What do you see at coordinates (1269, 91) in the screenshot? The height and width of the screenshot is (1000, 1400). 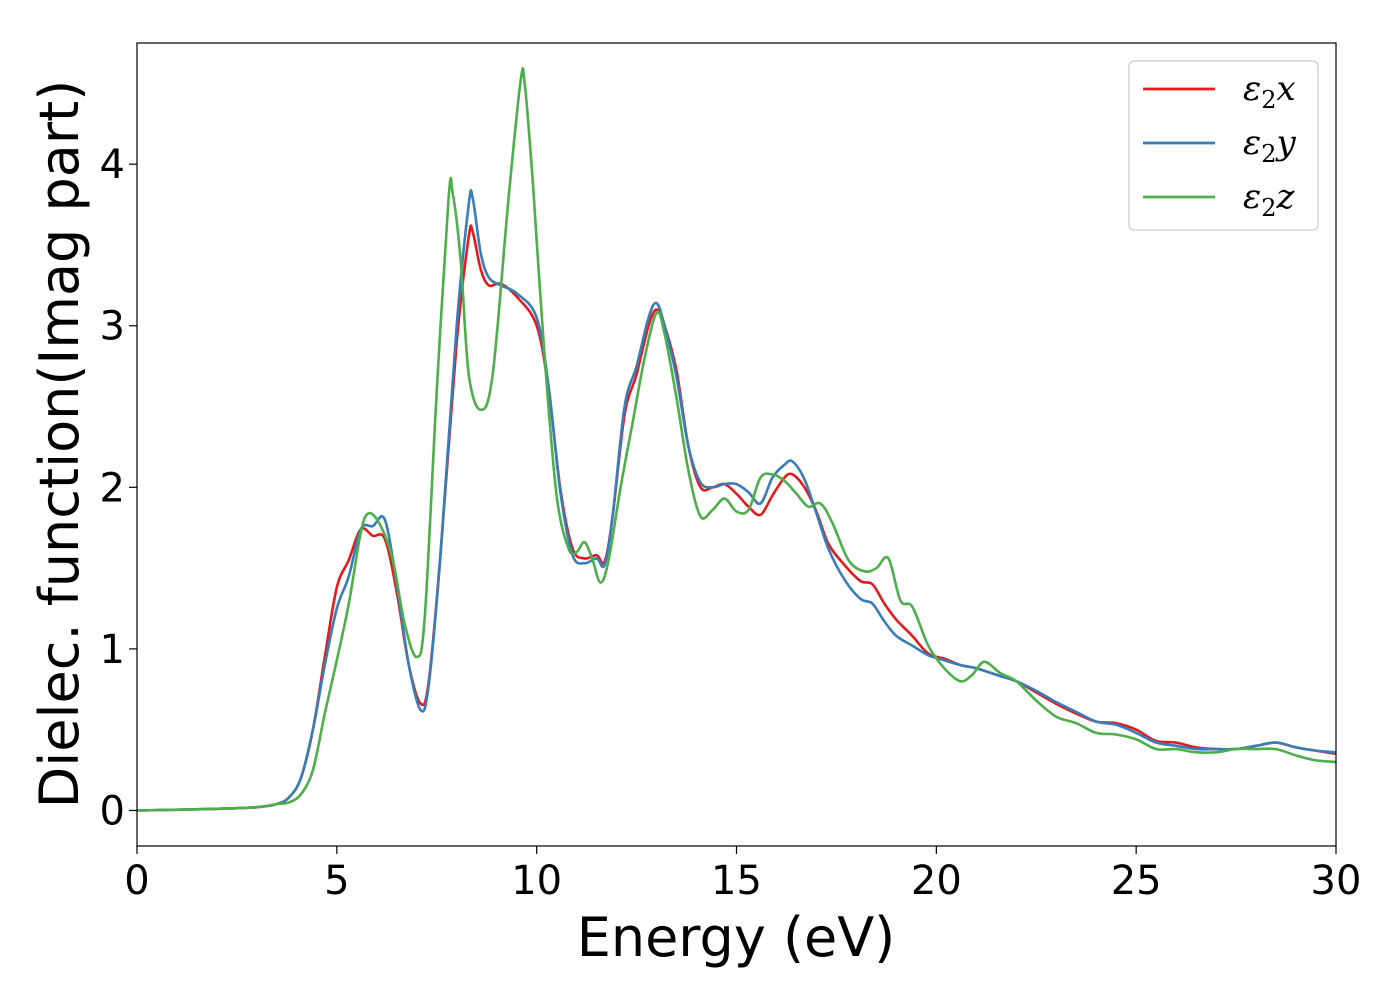 I see `legend-label-x: ε2x` at bounding box center [1269, 91].